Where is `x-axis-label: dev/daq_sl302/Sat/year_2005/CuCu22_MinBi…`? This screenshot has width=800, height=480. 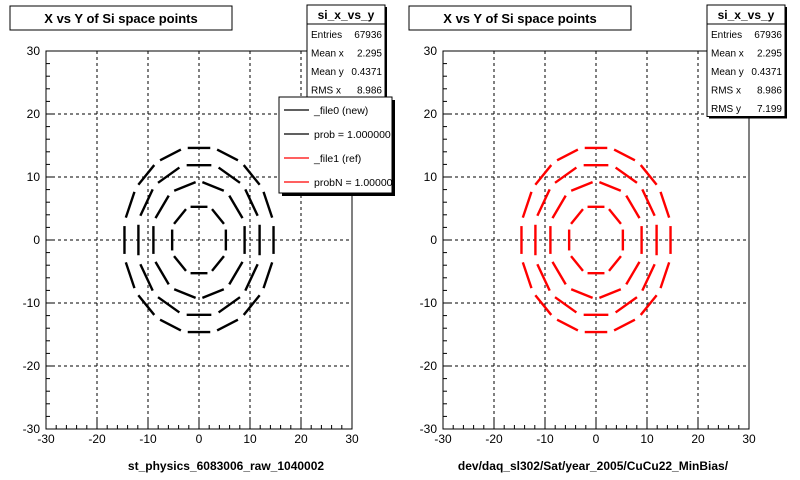 x-axis-label: dev/daq_sl302/Sat/year_2005/CuCu22_MinBi… is located at coordinates (593, 466).